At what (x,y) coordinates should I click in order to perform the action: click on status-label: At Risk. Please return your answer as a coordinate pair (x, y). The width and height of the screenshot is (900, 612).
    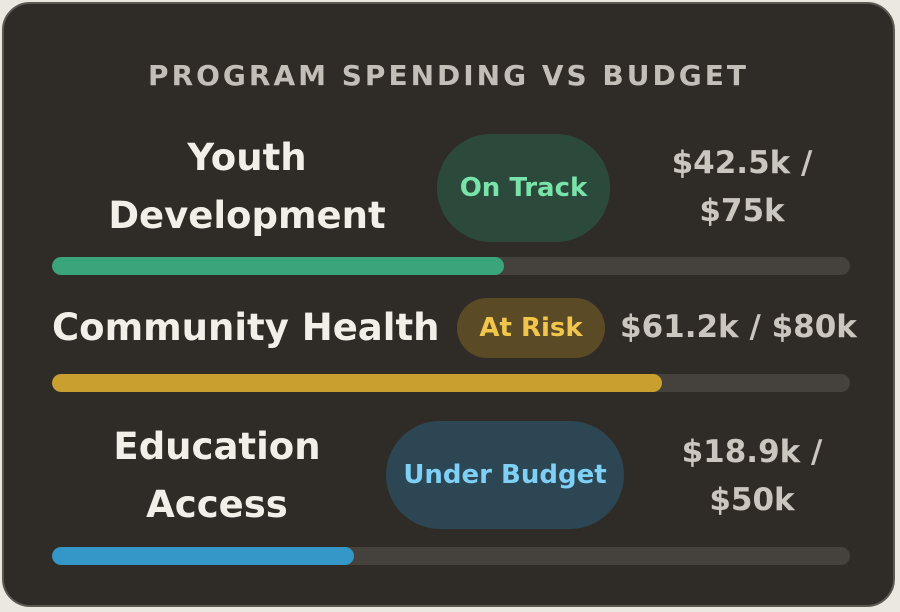
    Looking at the image, I should click on (531, 328).